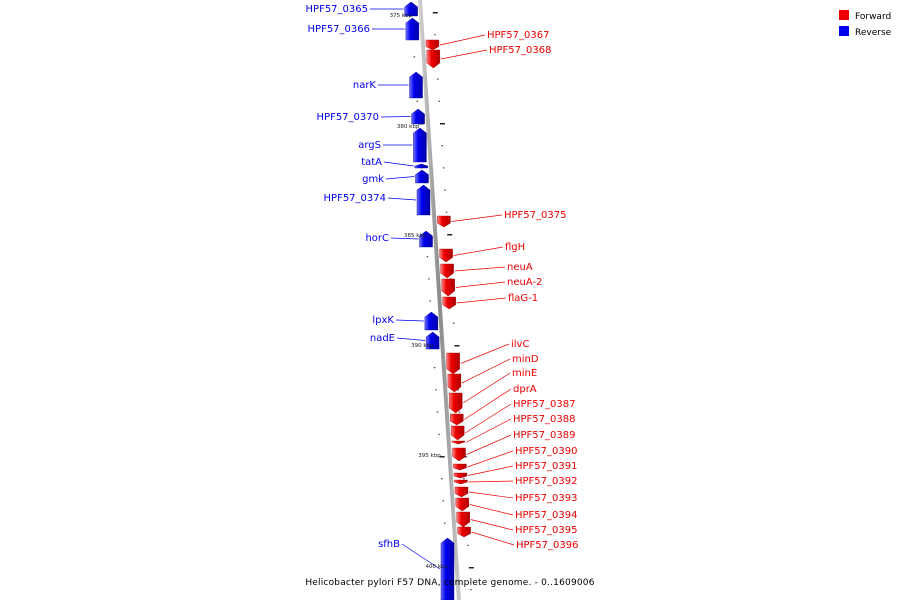  I want to click on gene-label-hpf57_0389: HPF57_0389, so click(544, 435).